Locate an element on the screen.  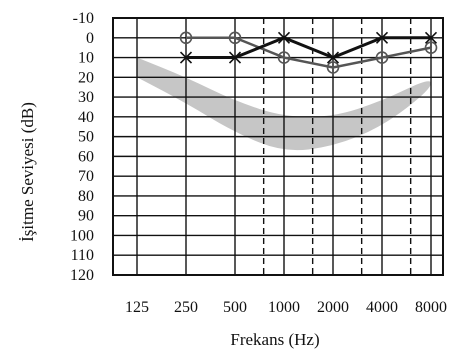
y-tick-label: 20 is located at coordinates (86, 77).